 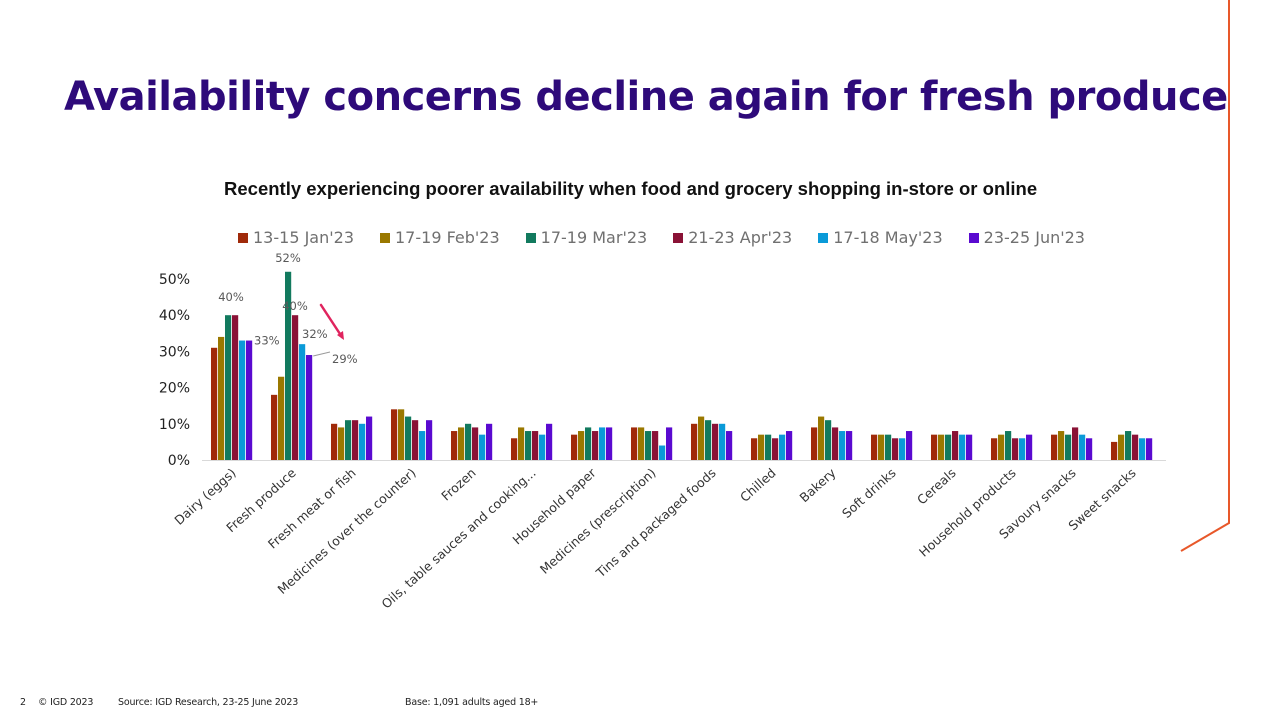 What do you see at coordinates (331, 321) in the screenshot?
I see `decline-arrow` at bounding box center [331, 321].